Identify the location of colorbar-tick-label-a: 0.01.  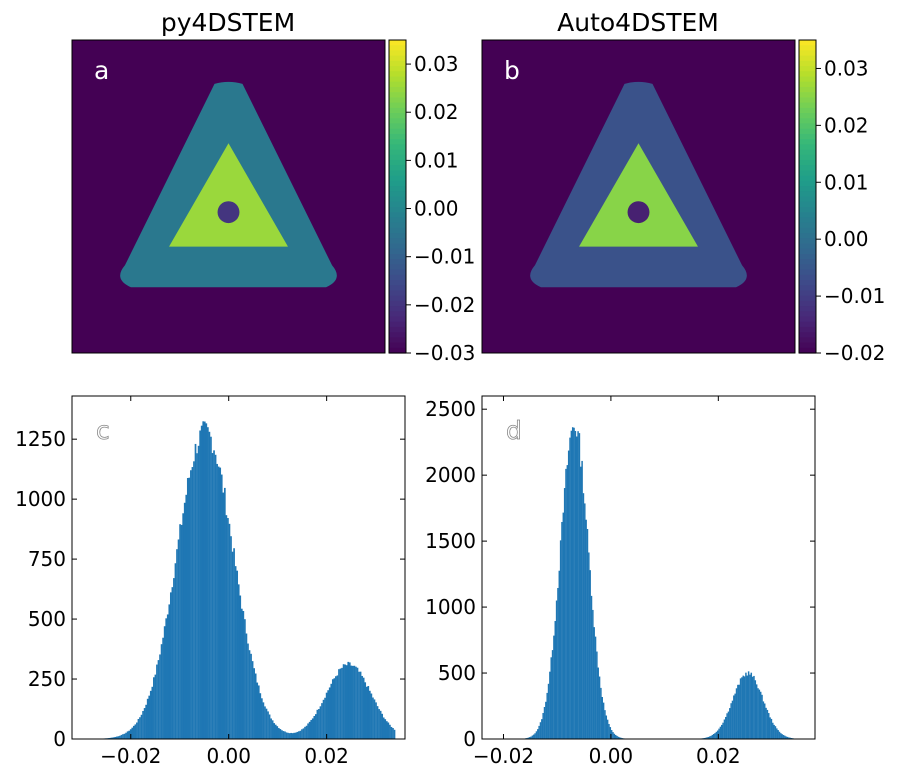
(436, 160).